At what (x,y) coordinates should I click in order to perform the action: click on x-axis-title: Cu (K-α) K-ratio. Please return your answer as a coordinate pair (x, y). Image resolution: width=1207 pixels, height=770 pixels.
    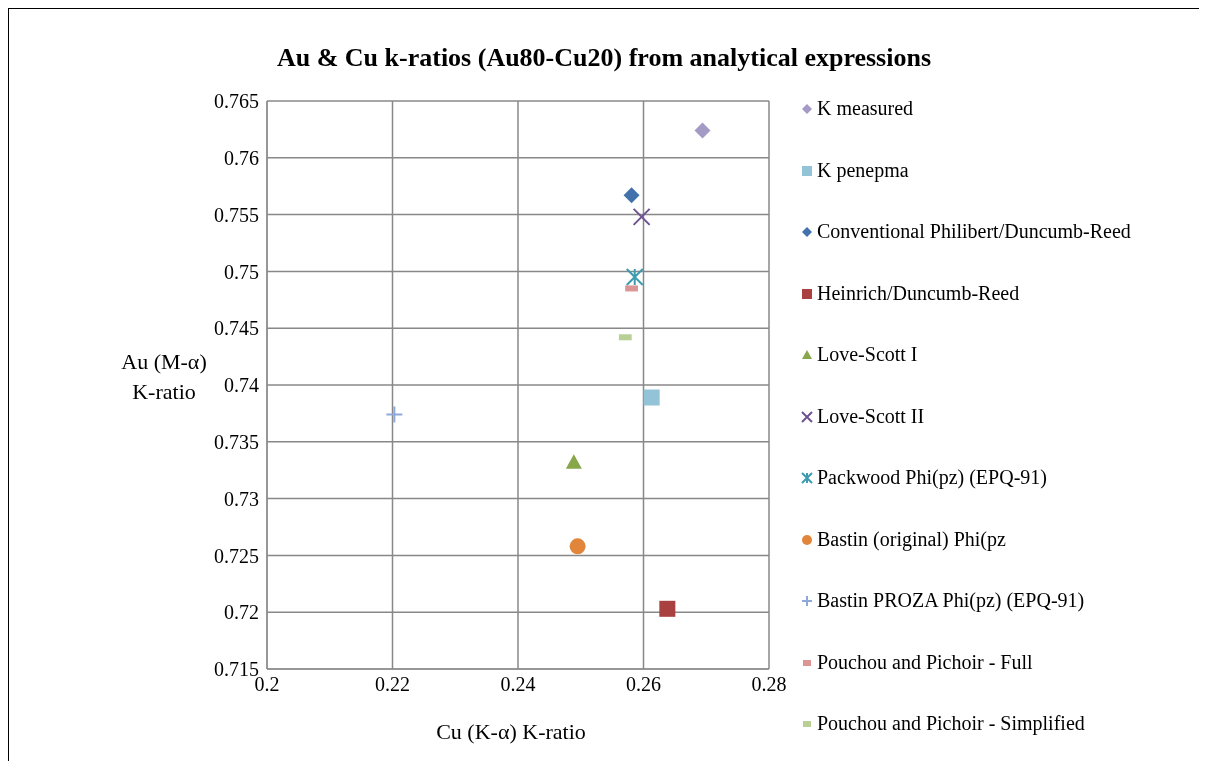
    Looking at the image, I should click on (511, 732).